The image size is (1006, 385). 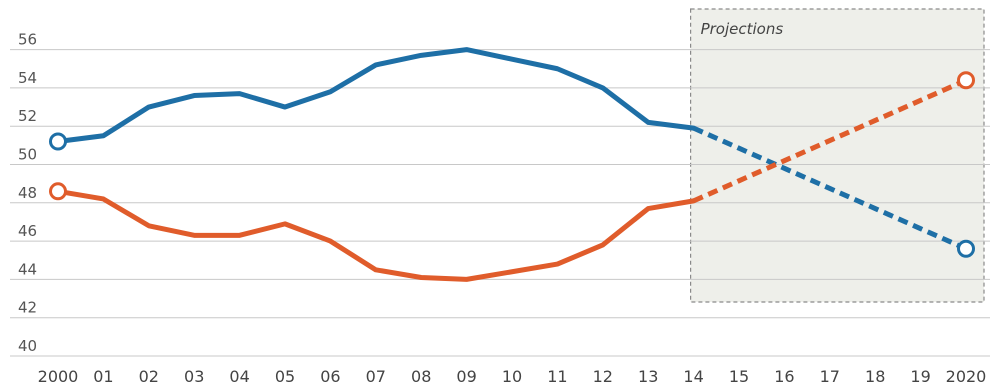 What do you see at coordinates (103, 376) in the screenshot?
I see `x-tick-label: 01` at bounding box center [103, 376].